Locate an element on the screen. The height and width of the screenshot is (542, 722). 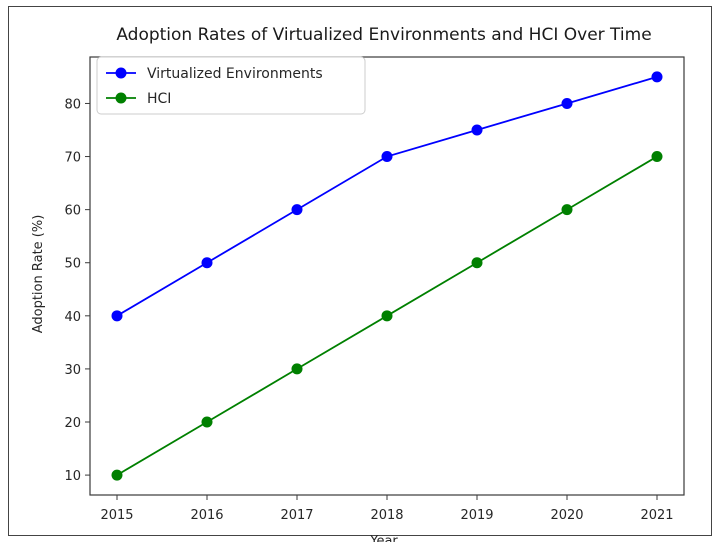
x-tick-label: 2021 is located at coordinates (656, 515).